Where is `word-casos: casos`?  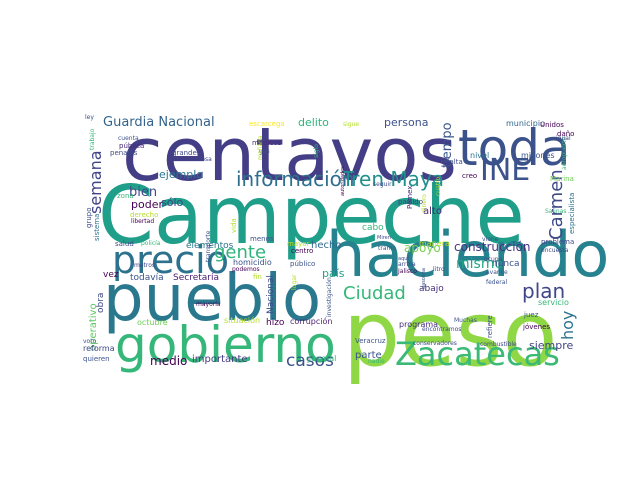
word-casos: casos is located at coordinates (310, 361).